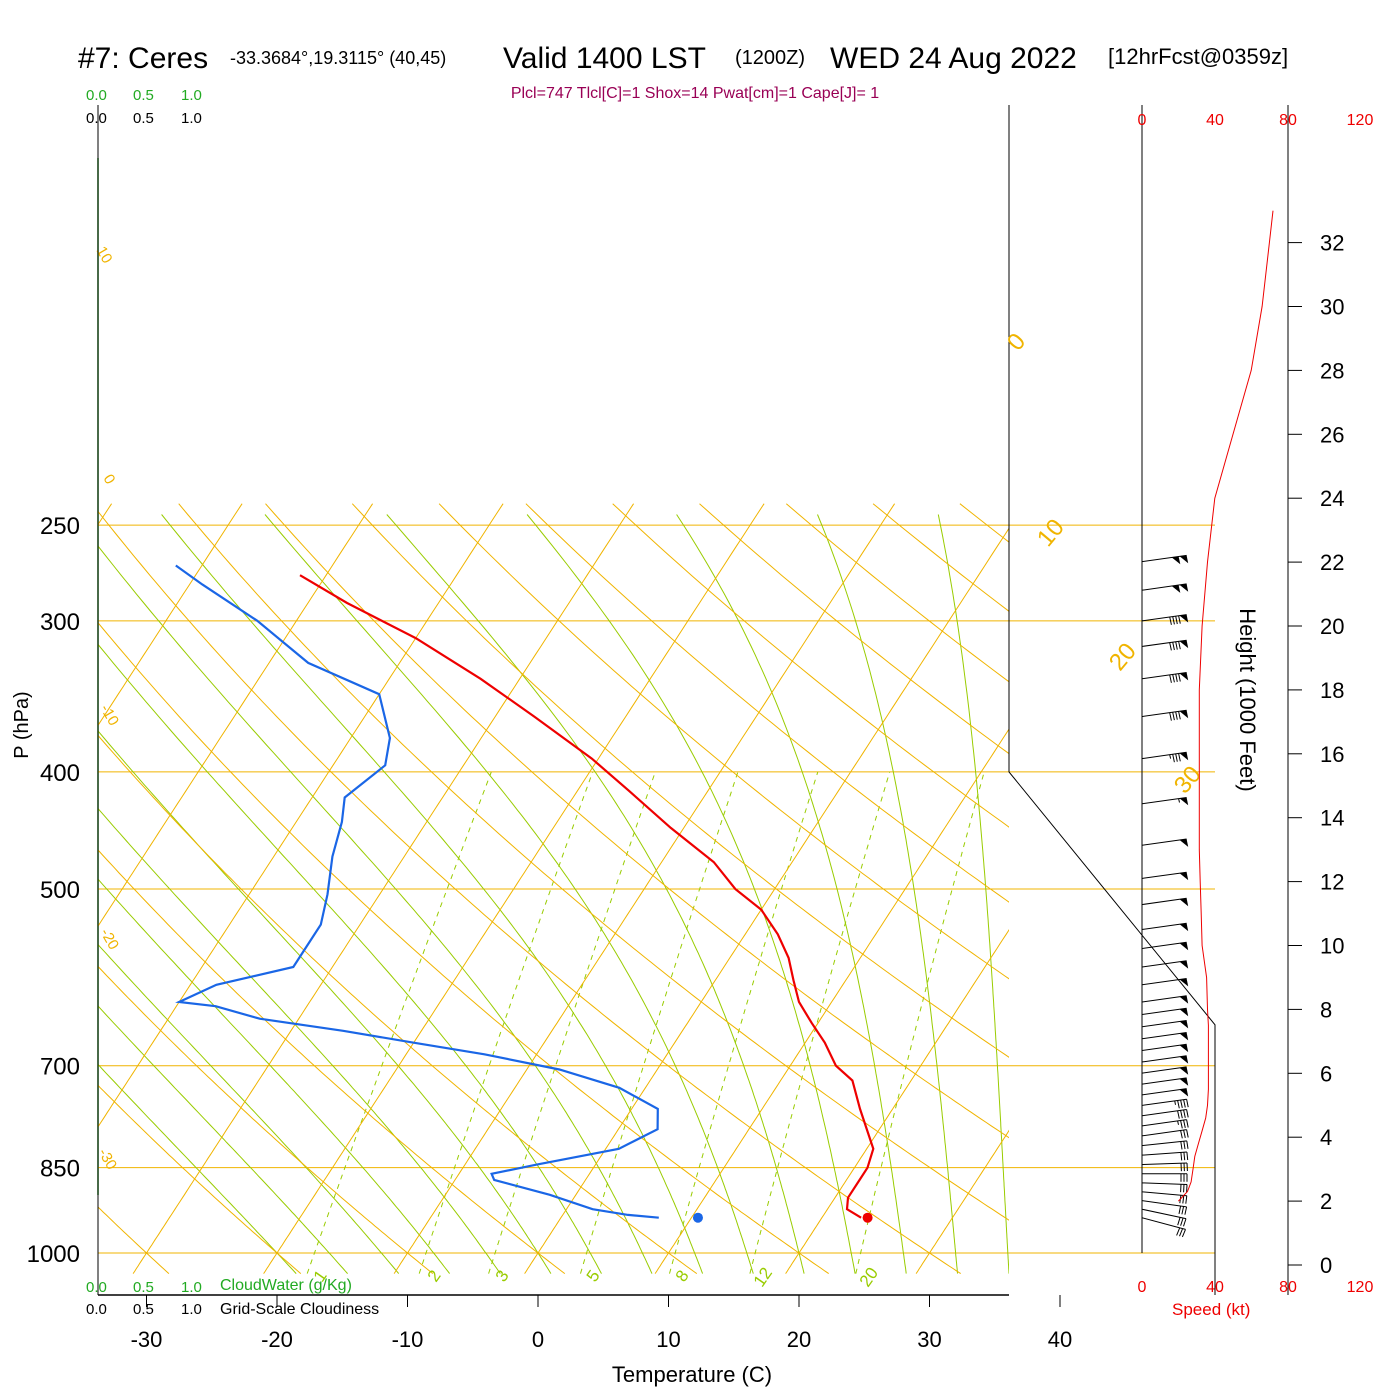 The image size is (1400, 1400). I want to click on mr-label-12: 12, so click(763, 1277).